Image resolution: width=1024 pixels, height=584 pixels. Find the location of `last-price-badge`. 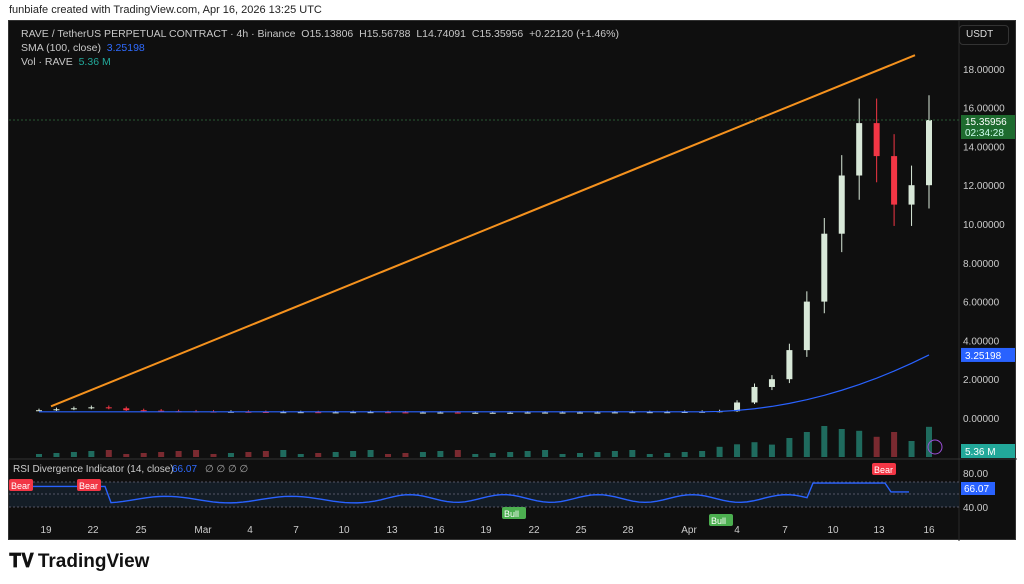

last-price-badge is located at coordinates (988, 127).